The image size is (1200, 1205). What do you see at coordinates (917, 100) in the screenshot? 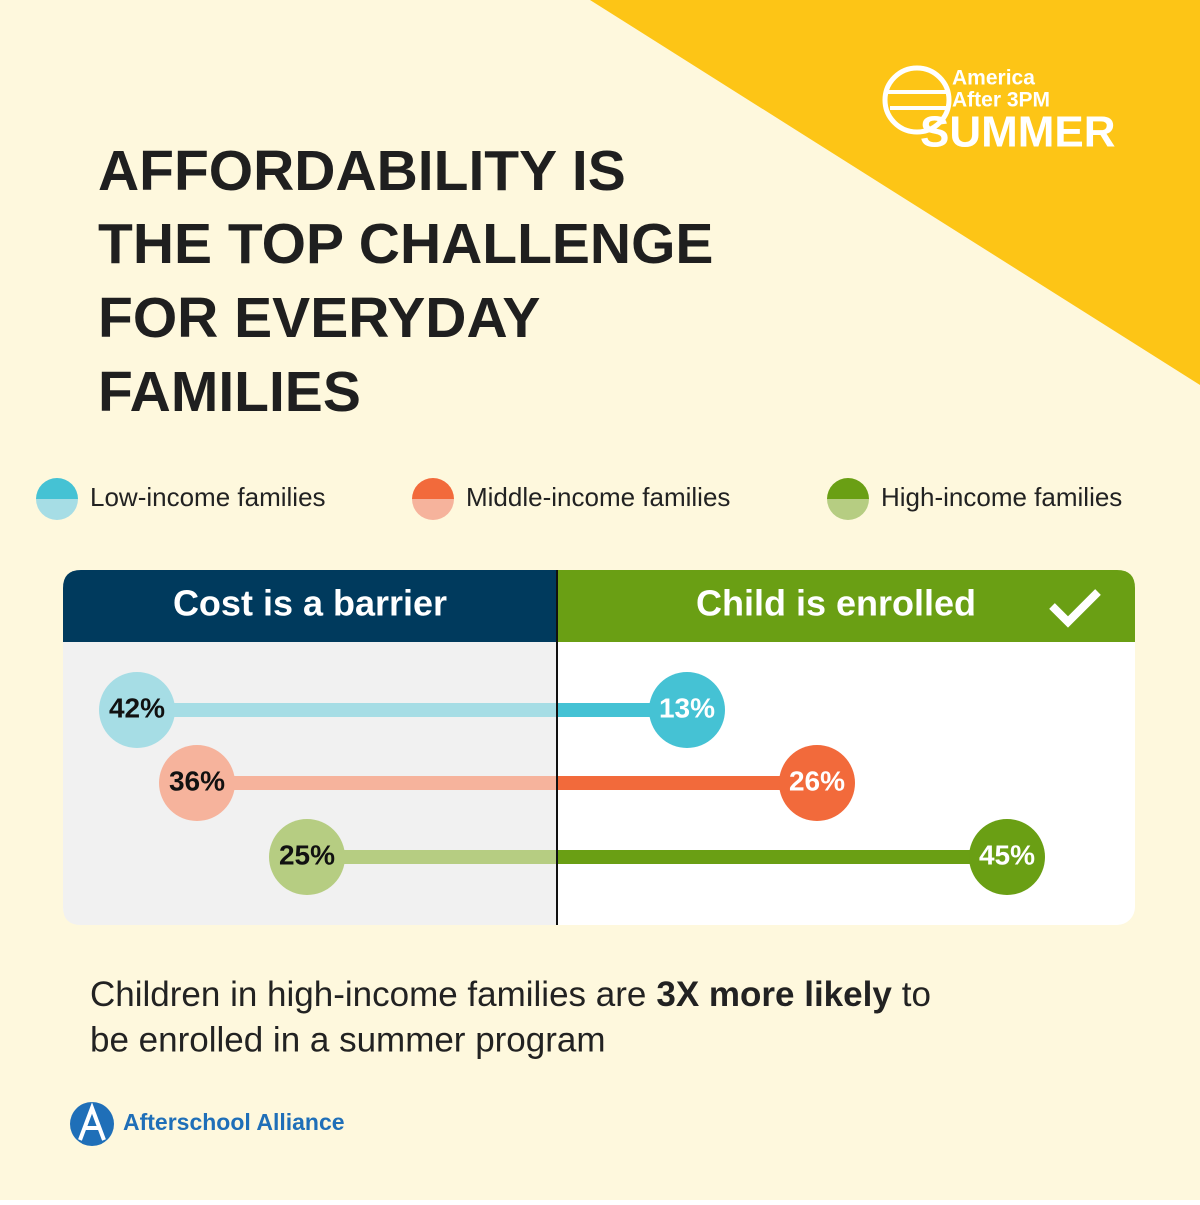
I see `logo-icon` at bounding box center [917, 100].